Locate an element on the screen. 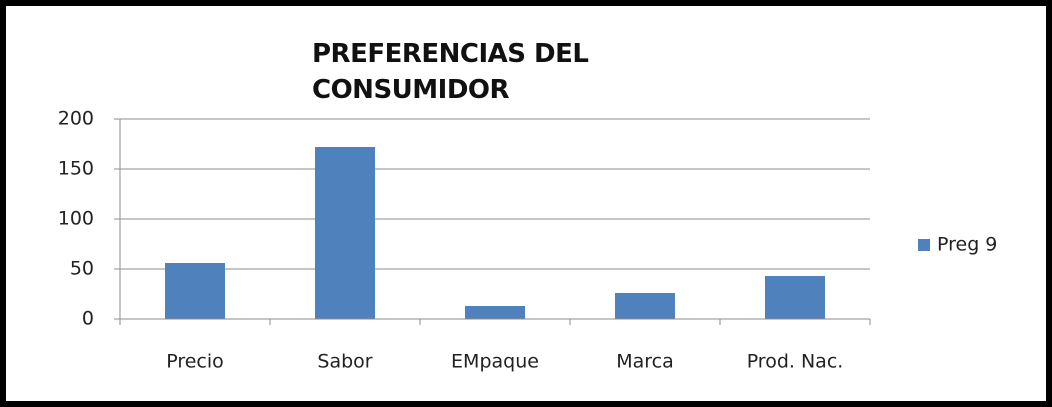 The height and width of the screenshot is (407, 1052). x-tick-label: Precio is located at coordinates (195, 362).